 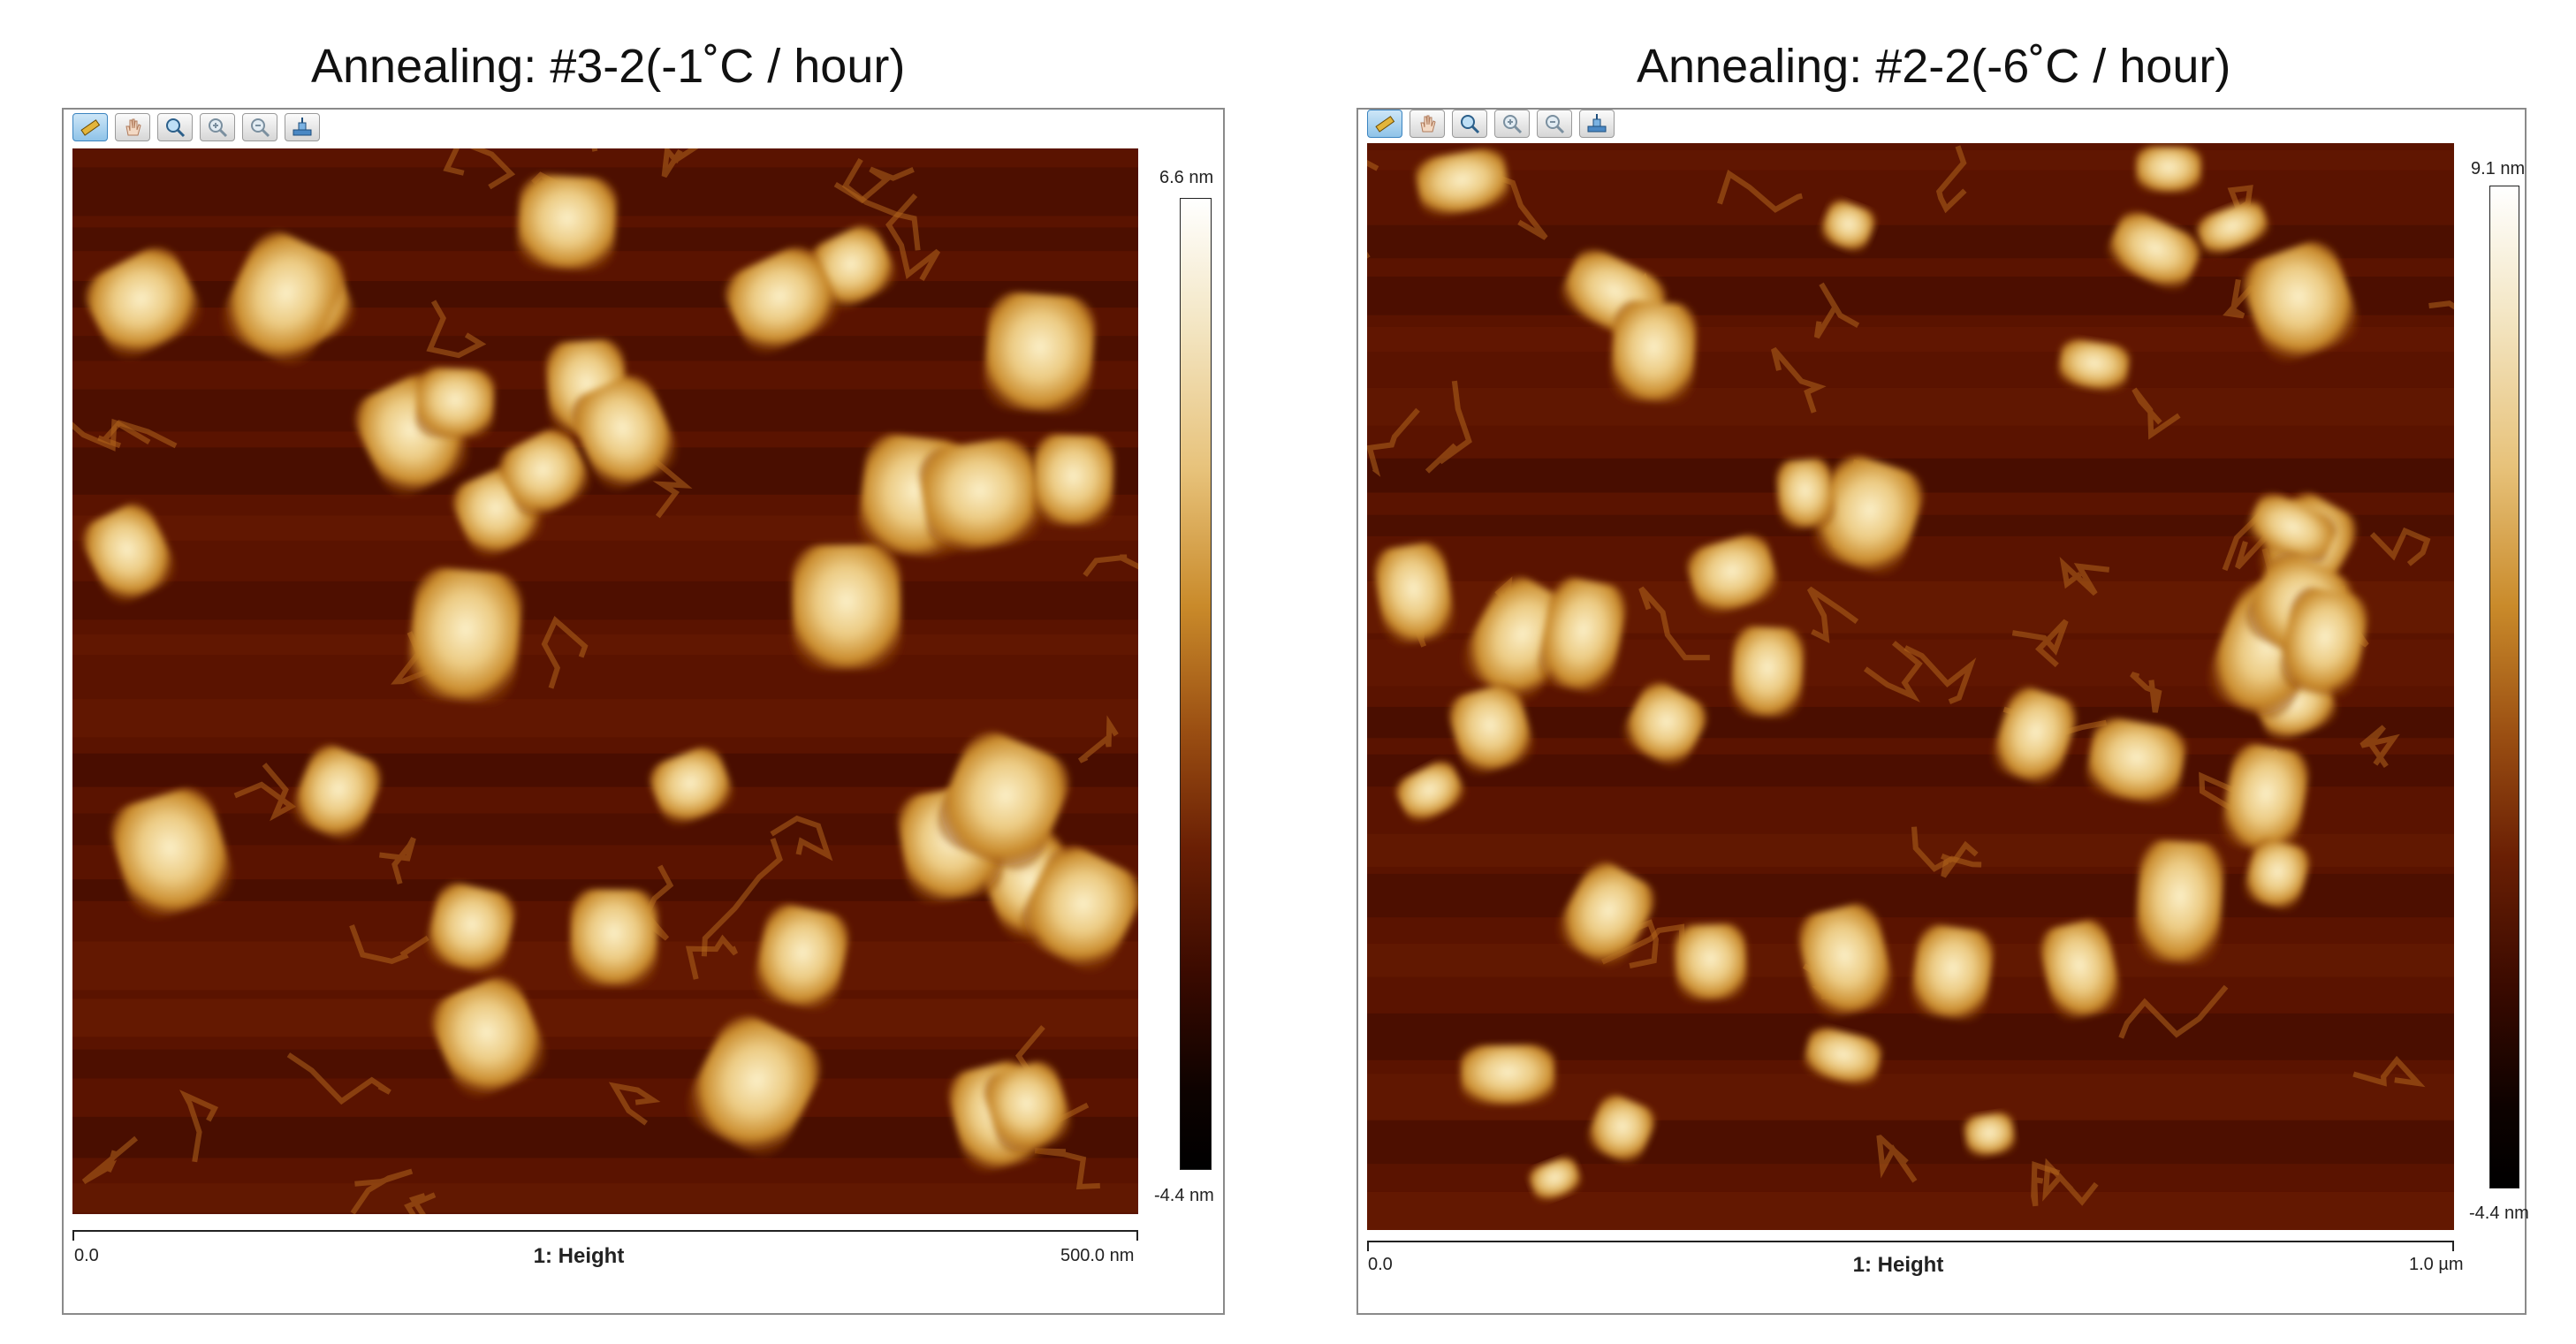 What do you see at coordinates (1491, 124) in the screenshot?
I see `toolbar-right` at bounding box center [1491, 124].